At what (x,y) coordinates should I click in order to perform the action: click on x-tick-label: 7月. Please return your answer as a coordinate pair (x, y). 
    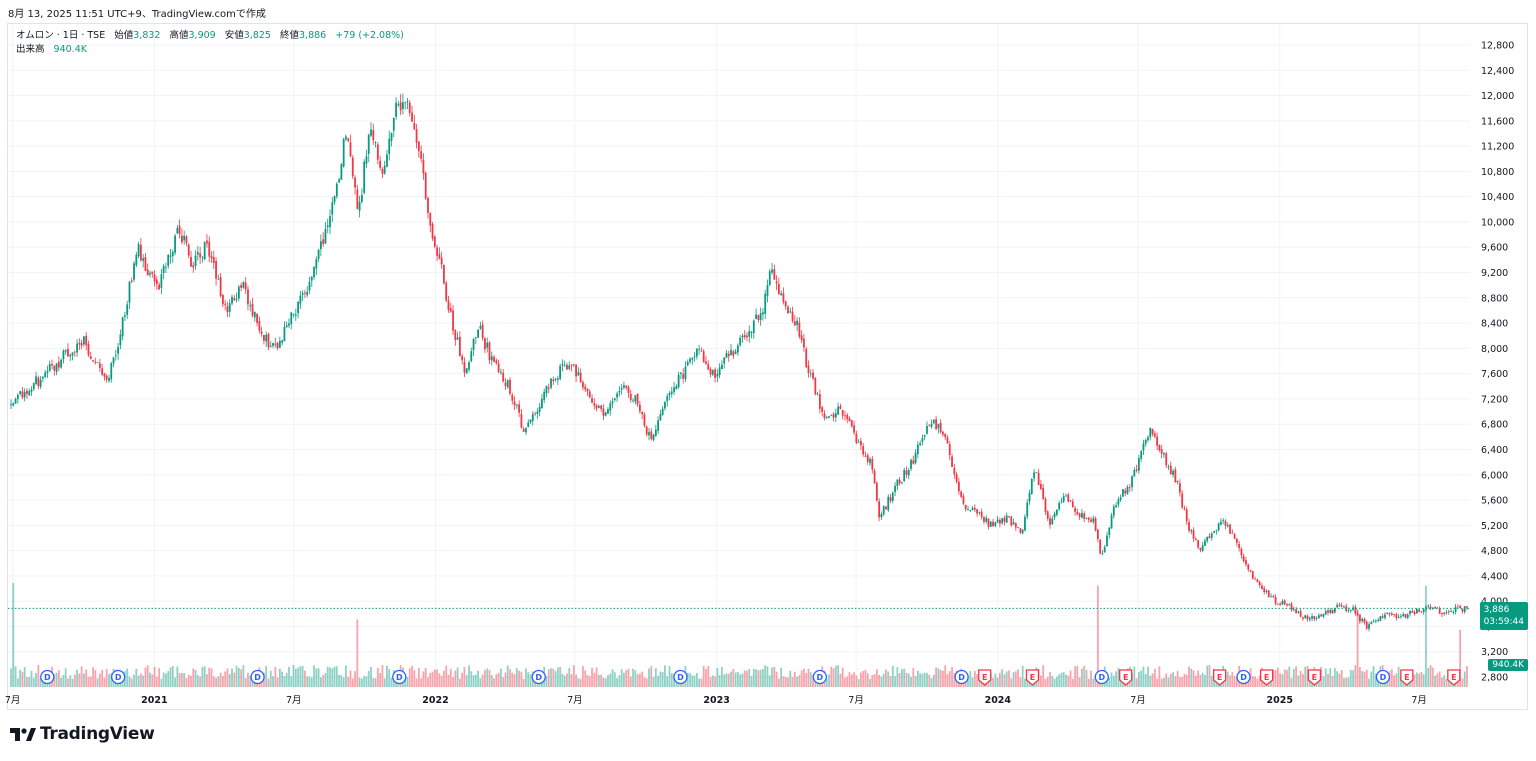
    Looking at the image, I should click on (1419, 700).